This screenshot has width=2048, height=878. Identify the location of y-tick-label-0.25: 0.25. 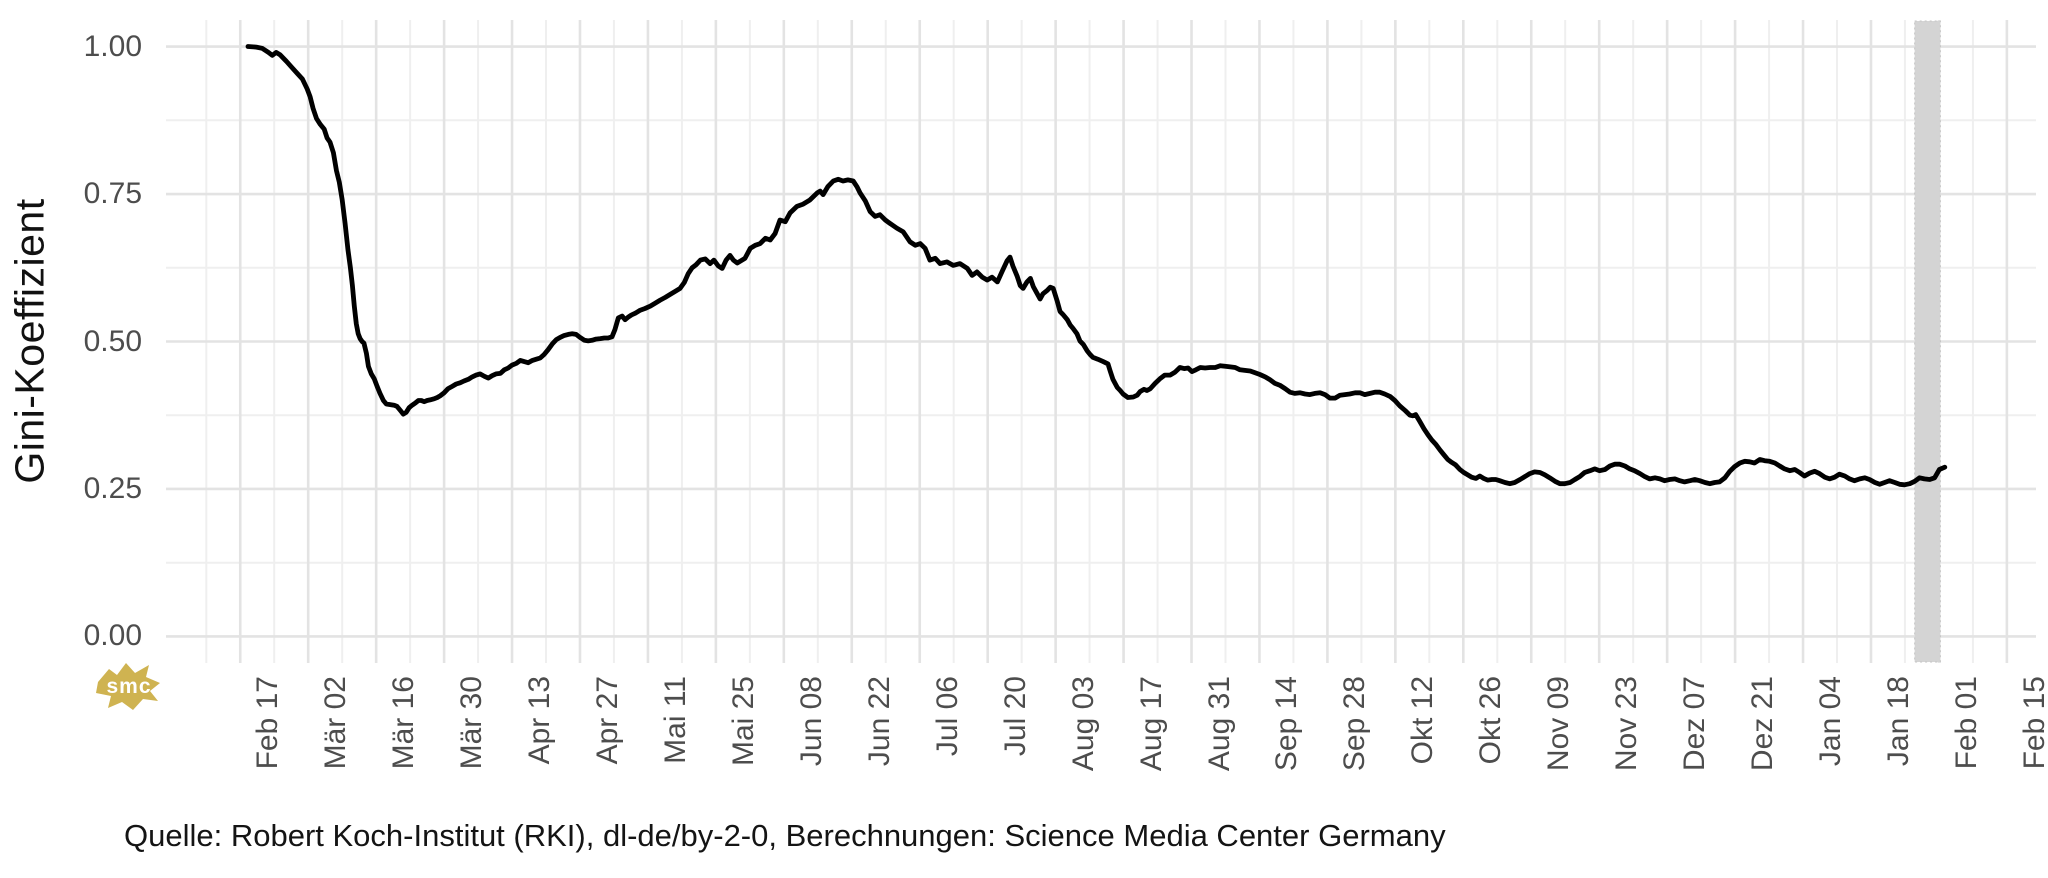
(112, 488).